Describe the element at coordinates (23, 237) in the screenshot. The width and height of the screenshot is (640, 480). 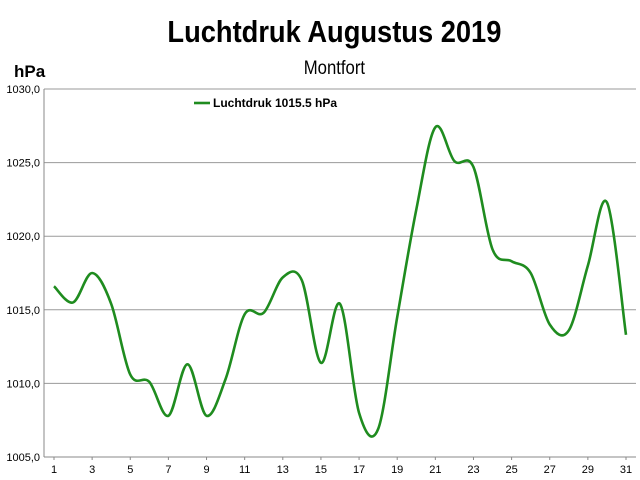
I see `y-tick-label: 1020,0` at that location.